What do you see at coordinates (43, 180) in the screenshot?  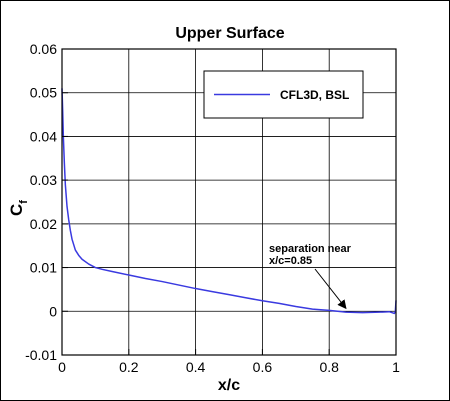 I see `y-tick-label: 0.03` at bounding box center [43, 180].